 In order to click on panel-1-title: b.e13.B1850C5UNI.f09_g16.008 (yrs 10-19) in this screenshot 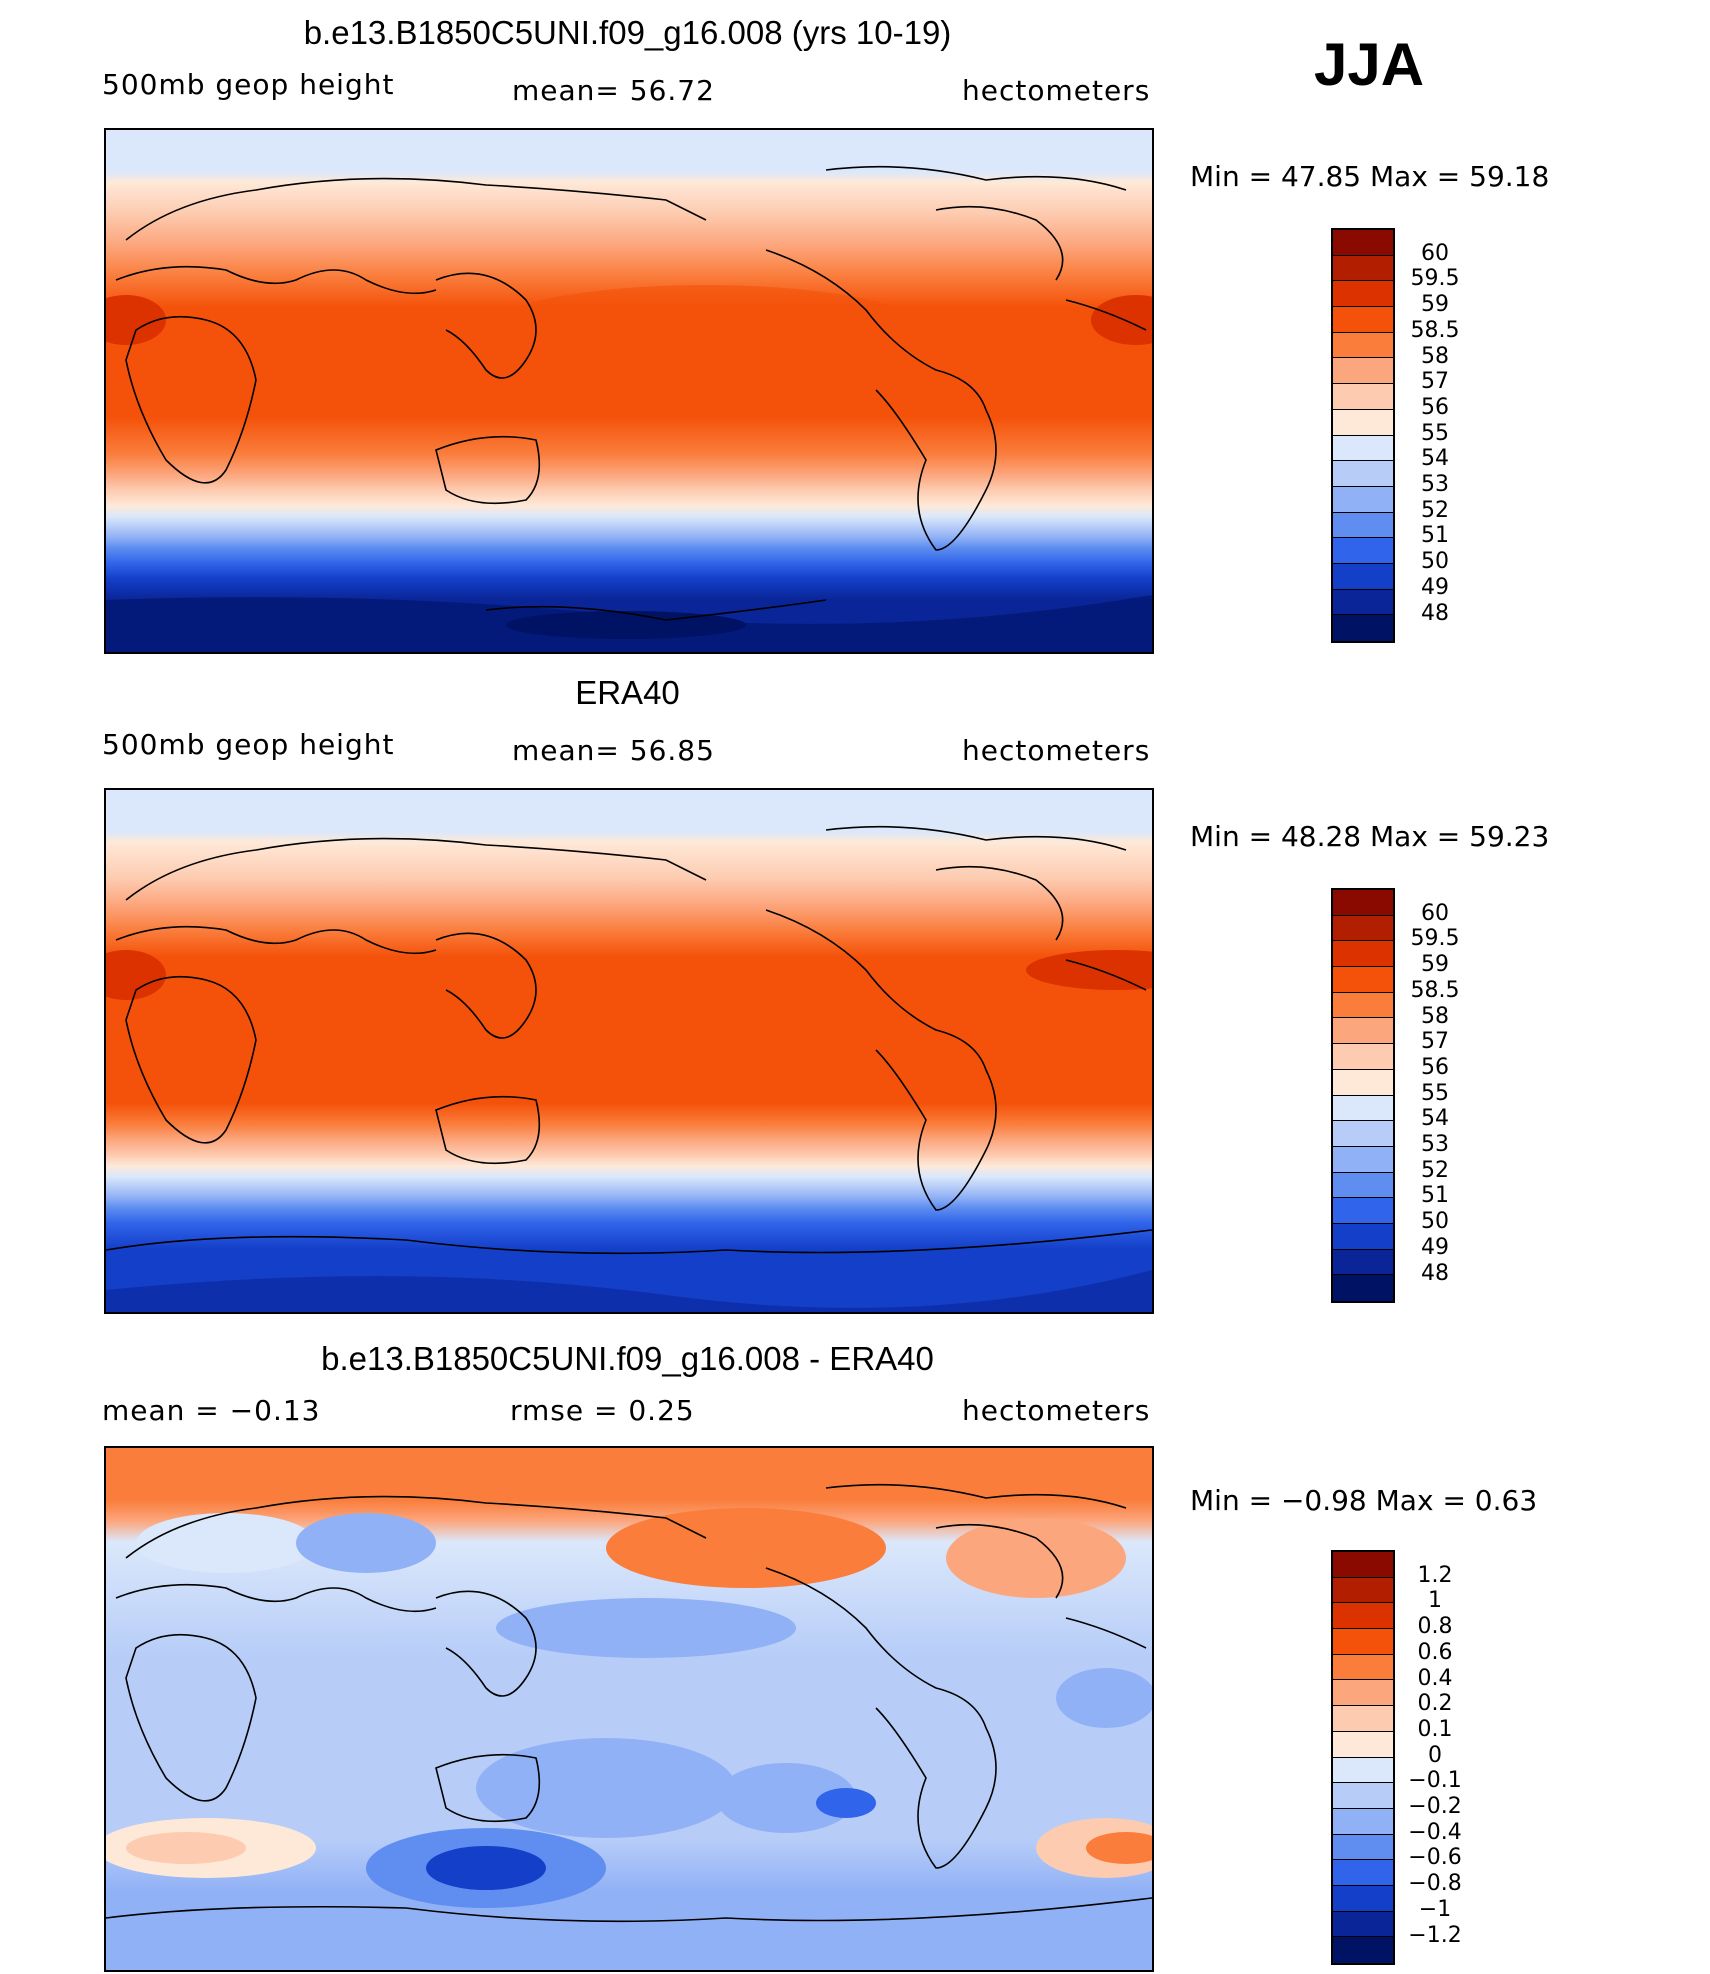, I will do `click(627, 32)`.